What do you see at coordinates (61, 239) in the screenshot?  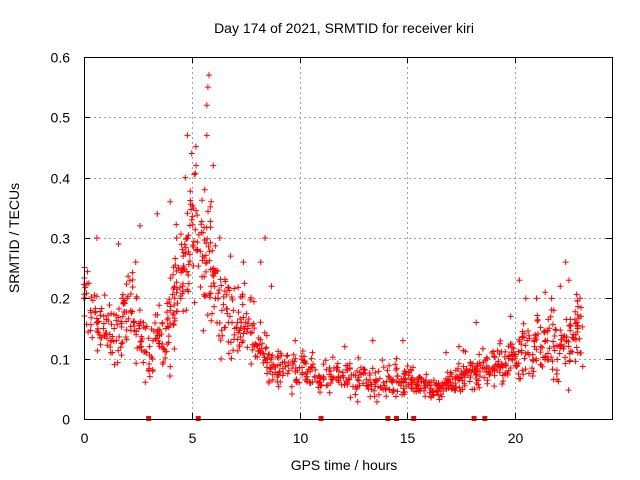 I see `y-tick-label: 0.3` at bounding box center [61, 239].